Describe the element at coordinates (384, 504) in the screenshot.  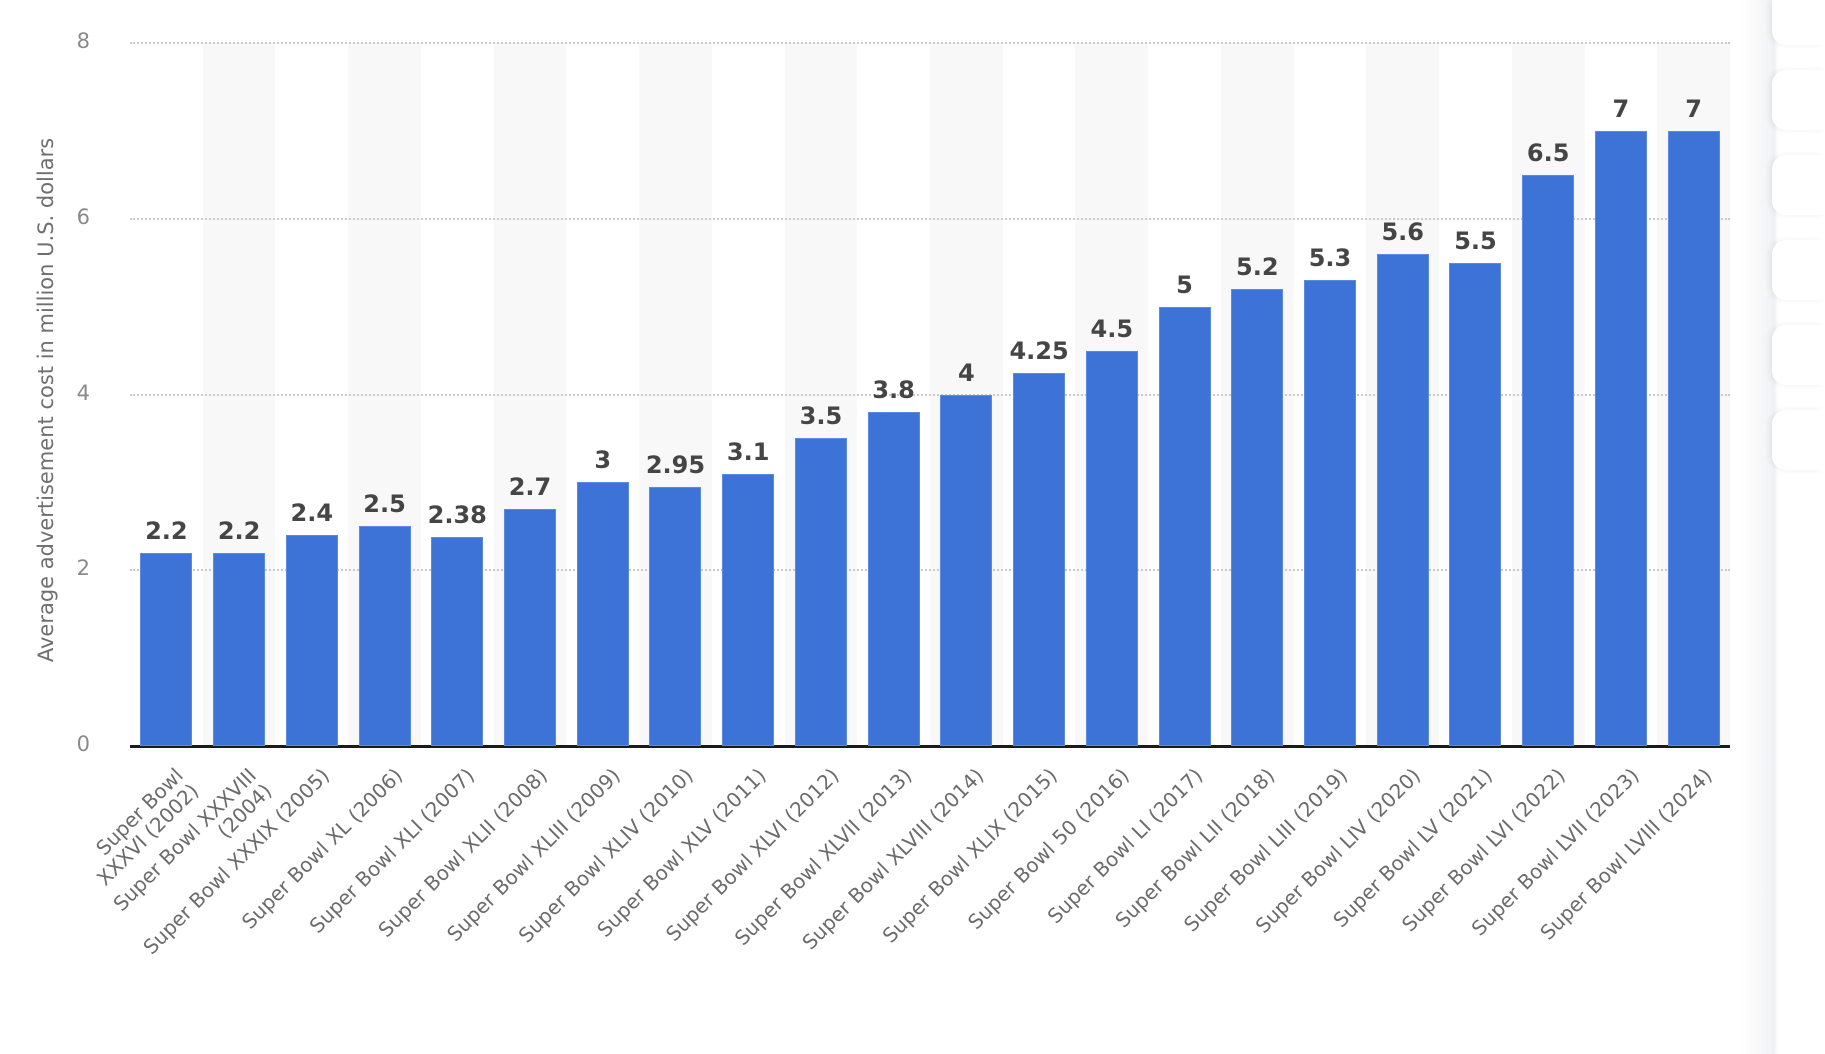
I see `value-label: 2.5` at that location.